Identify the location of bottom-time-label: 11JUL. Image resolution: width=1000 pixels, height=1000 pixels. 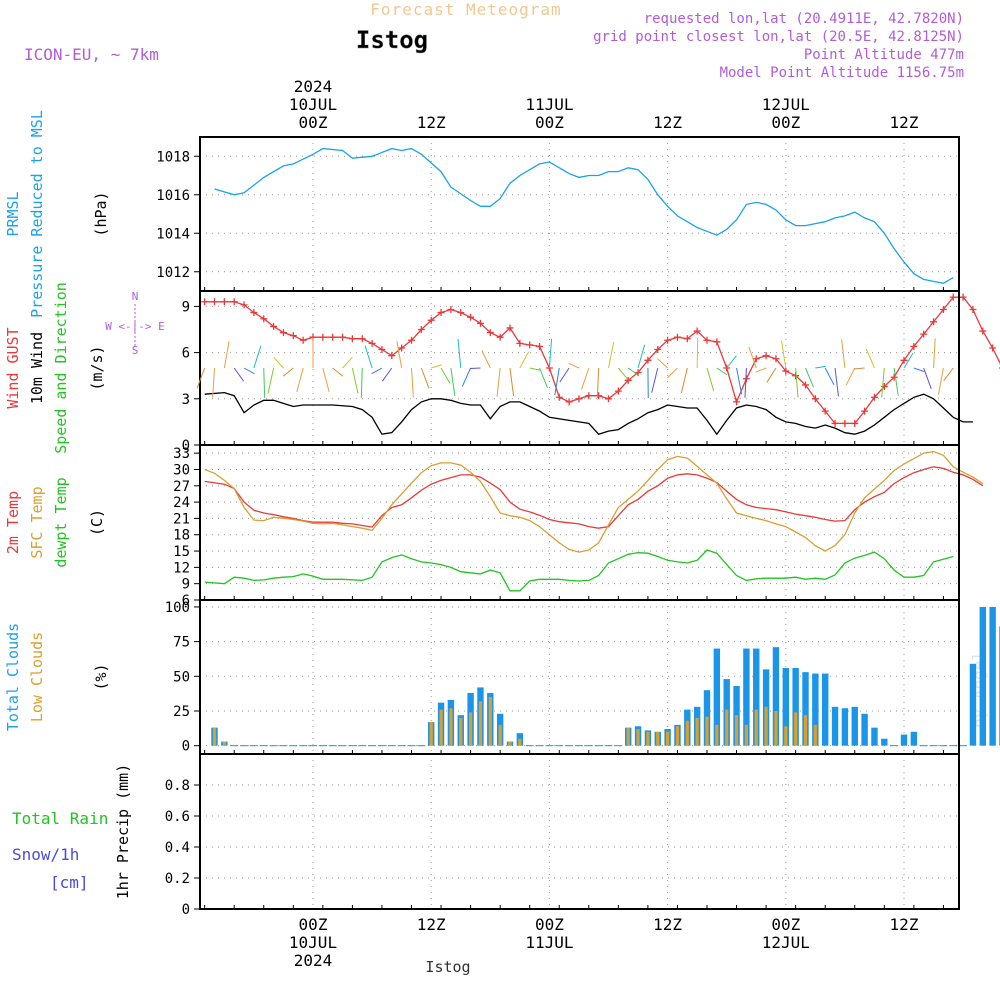
(549, 942).